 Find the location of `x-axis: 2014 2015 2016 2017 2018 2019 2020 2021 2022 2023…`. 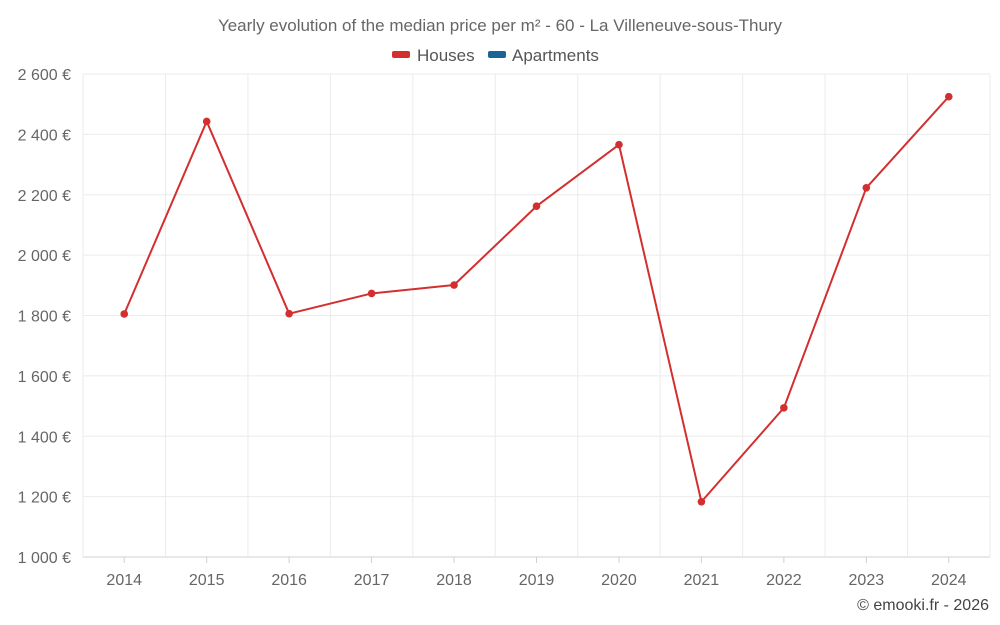

x-axis: 2014 2015 2016 2017 2018 2019 2020 2021 2022 2023… is located at coordinates (536, 573).